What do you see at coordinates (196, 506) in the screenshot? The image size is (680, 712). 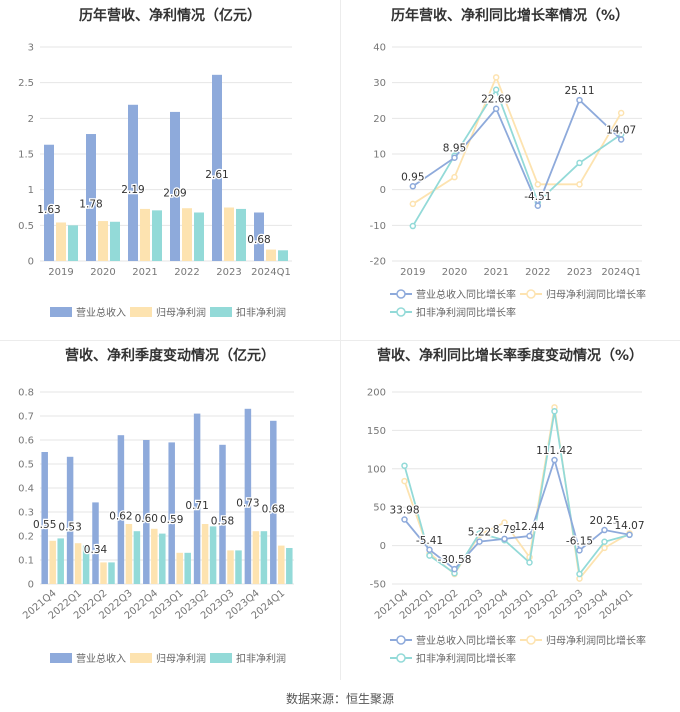 I see `data-label: 0.71` at bounding box center [196, 506].